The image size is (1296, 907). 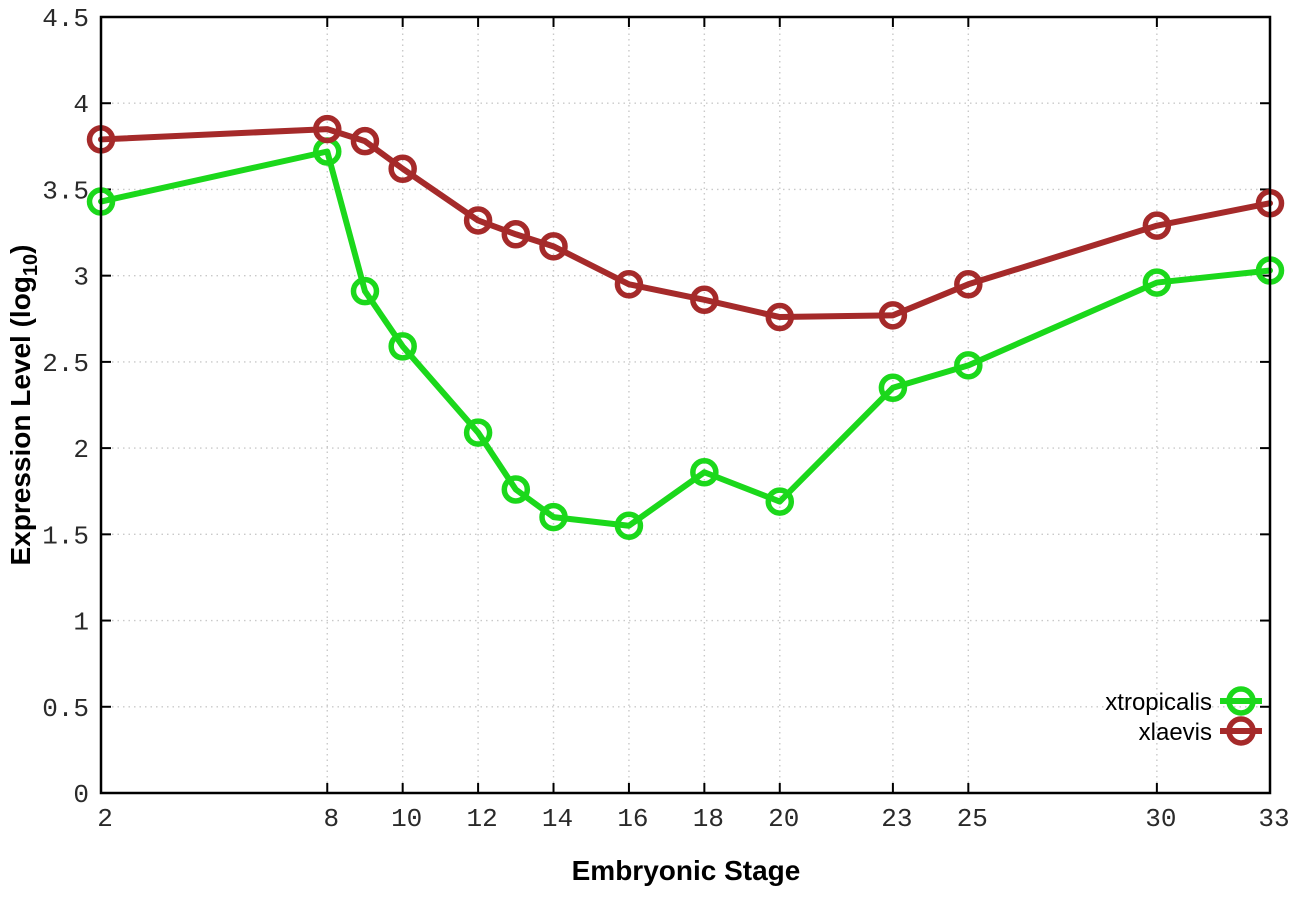 What do you see at coordinates (81, 623) in the screenshot?
I see `y-tick-label: 1` at bounding box center [81, 623].